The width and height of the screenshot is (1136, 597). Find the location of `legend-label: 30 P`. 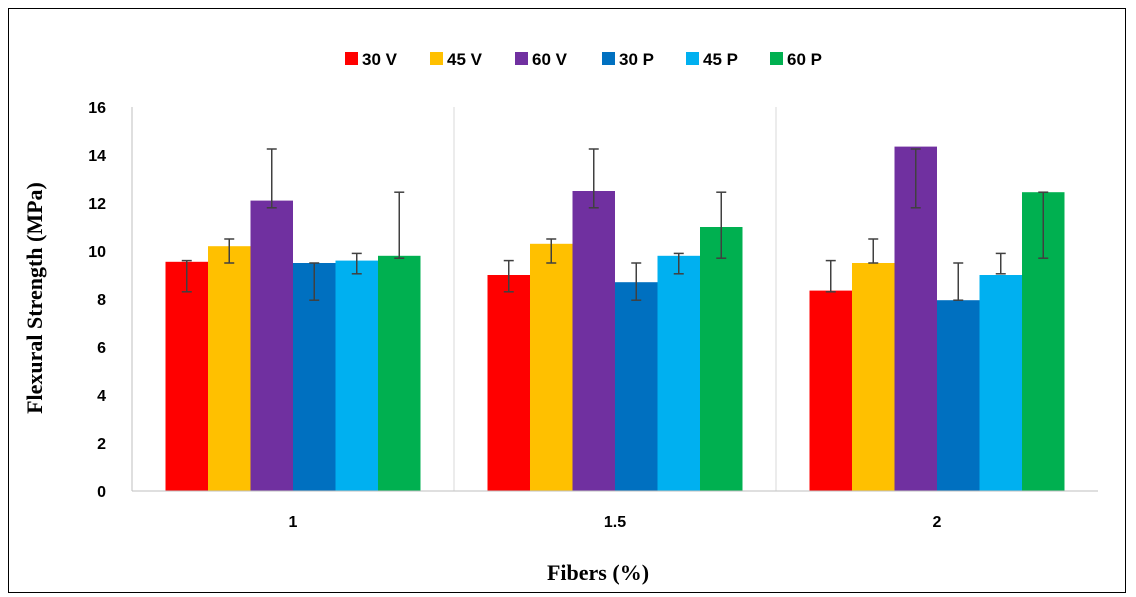

legend-label: 30 P is located at coordinates (636, 59).